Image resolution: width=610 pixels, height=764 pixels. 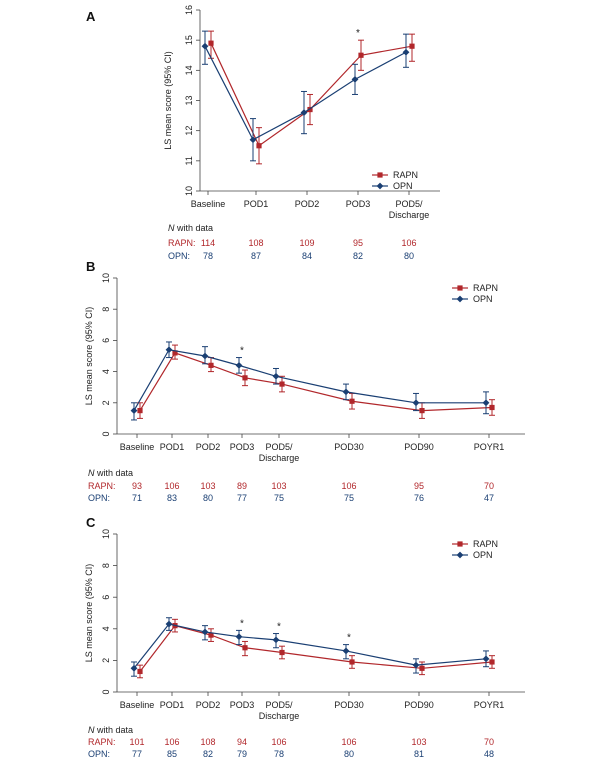 I want to click on n-row-value: 83, so click(x=172, y=498).